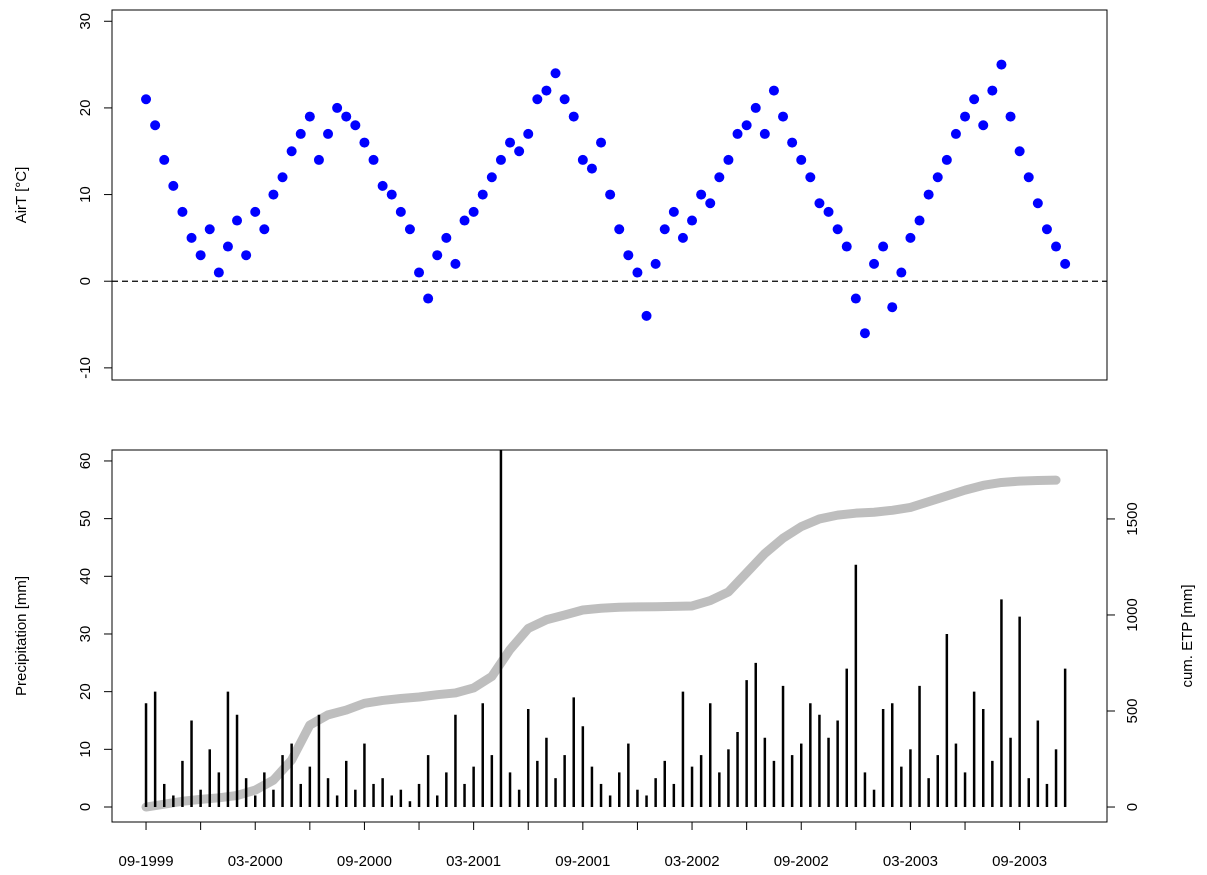  Describe the element at coordinates (85, 368) in the screenshot. I see `y-tick-label: -10` at that location.